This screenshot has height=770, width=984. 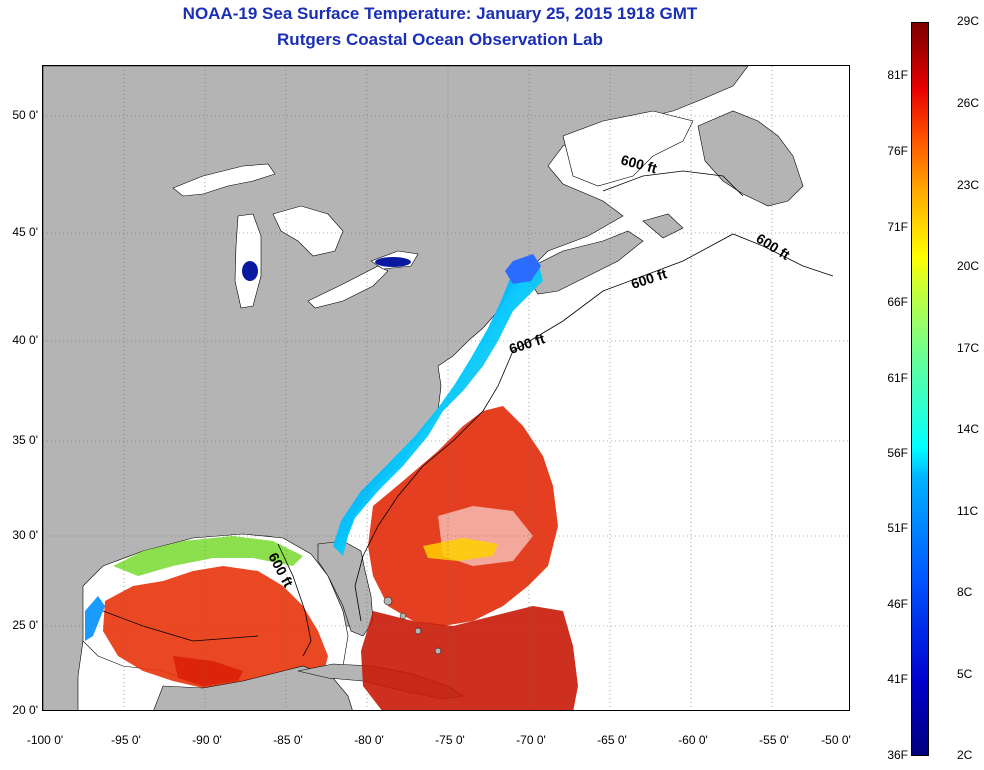 I want to click on colorbar-c-label: 20C, so click(x=968, y=266).